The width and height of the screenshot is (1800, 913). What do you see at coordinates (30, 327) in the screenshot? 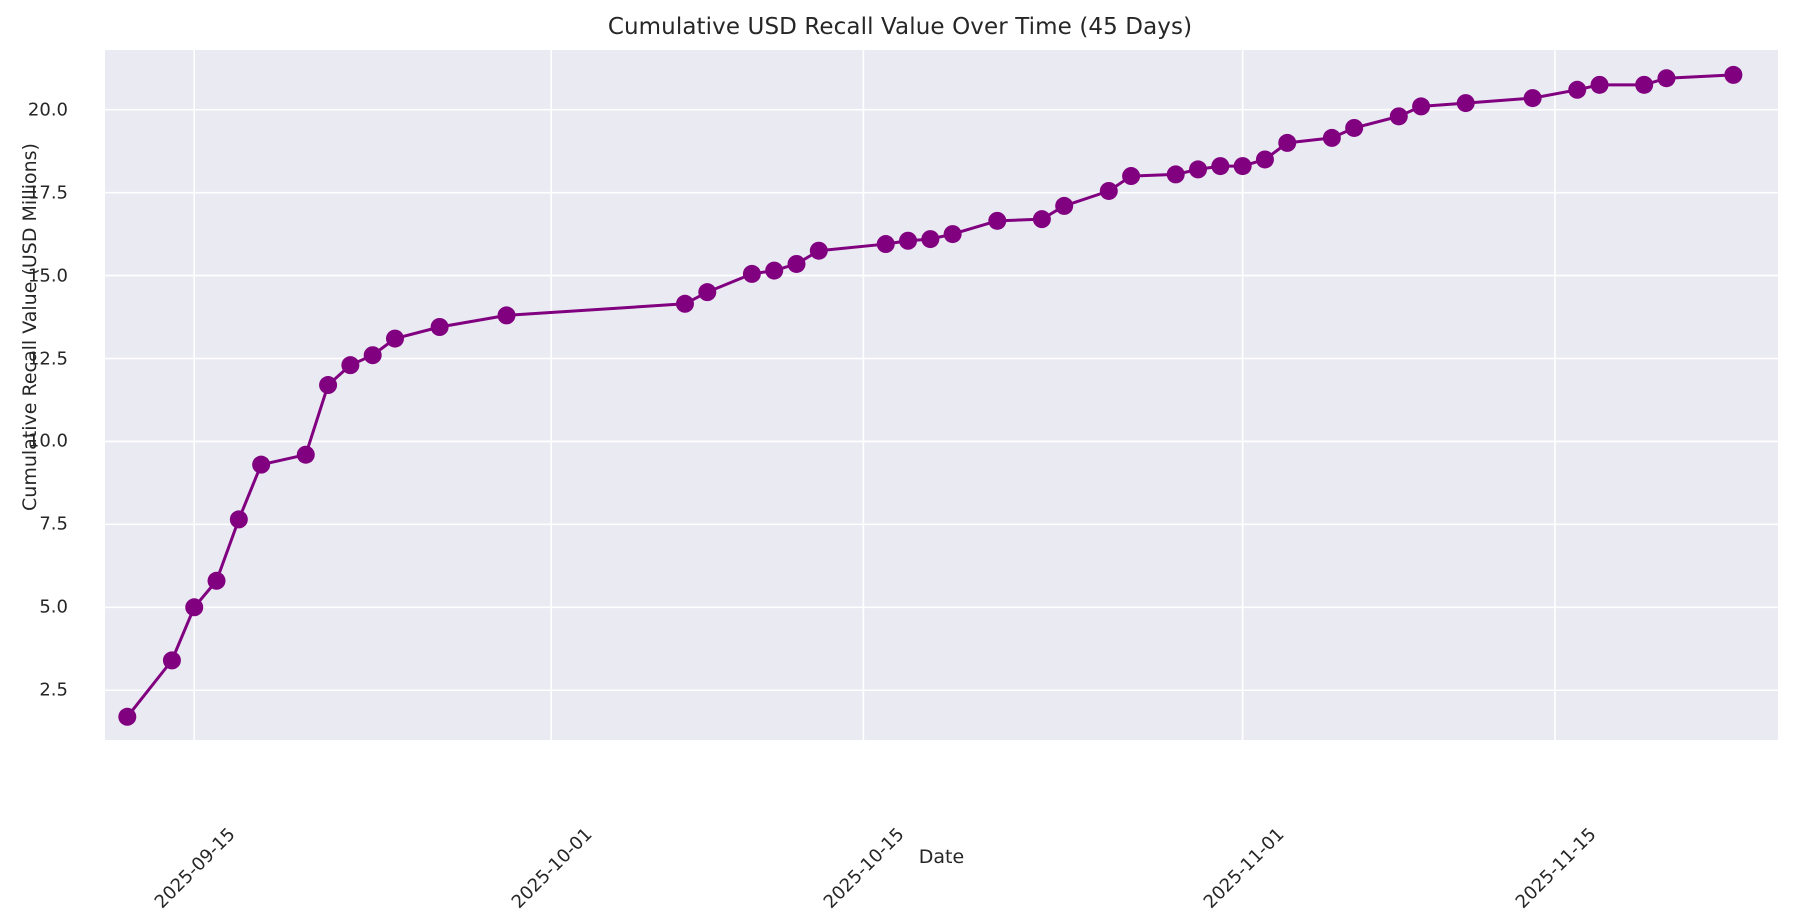
I see `y-axis-label: Cumulative Recall Value (USD Millions)` at bounding box center [30, 327].